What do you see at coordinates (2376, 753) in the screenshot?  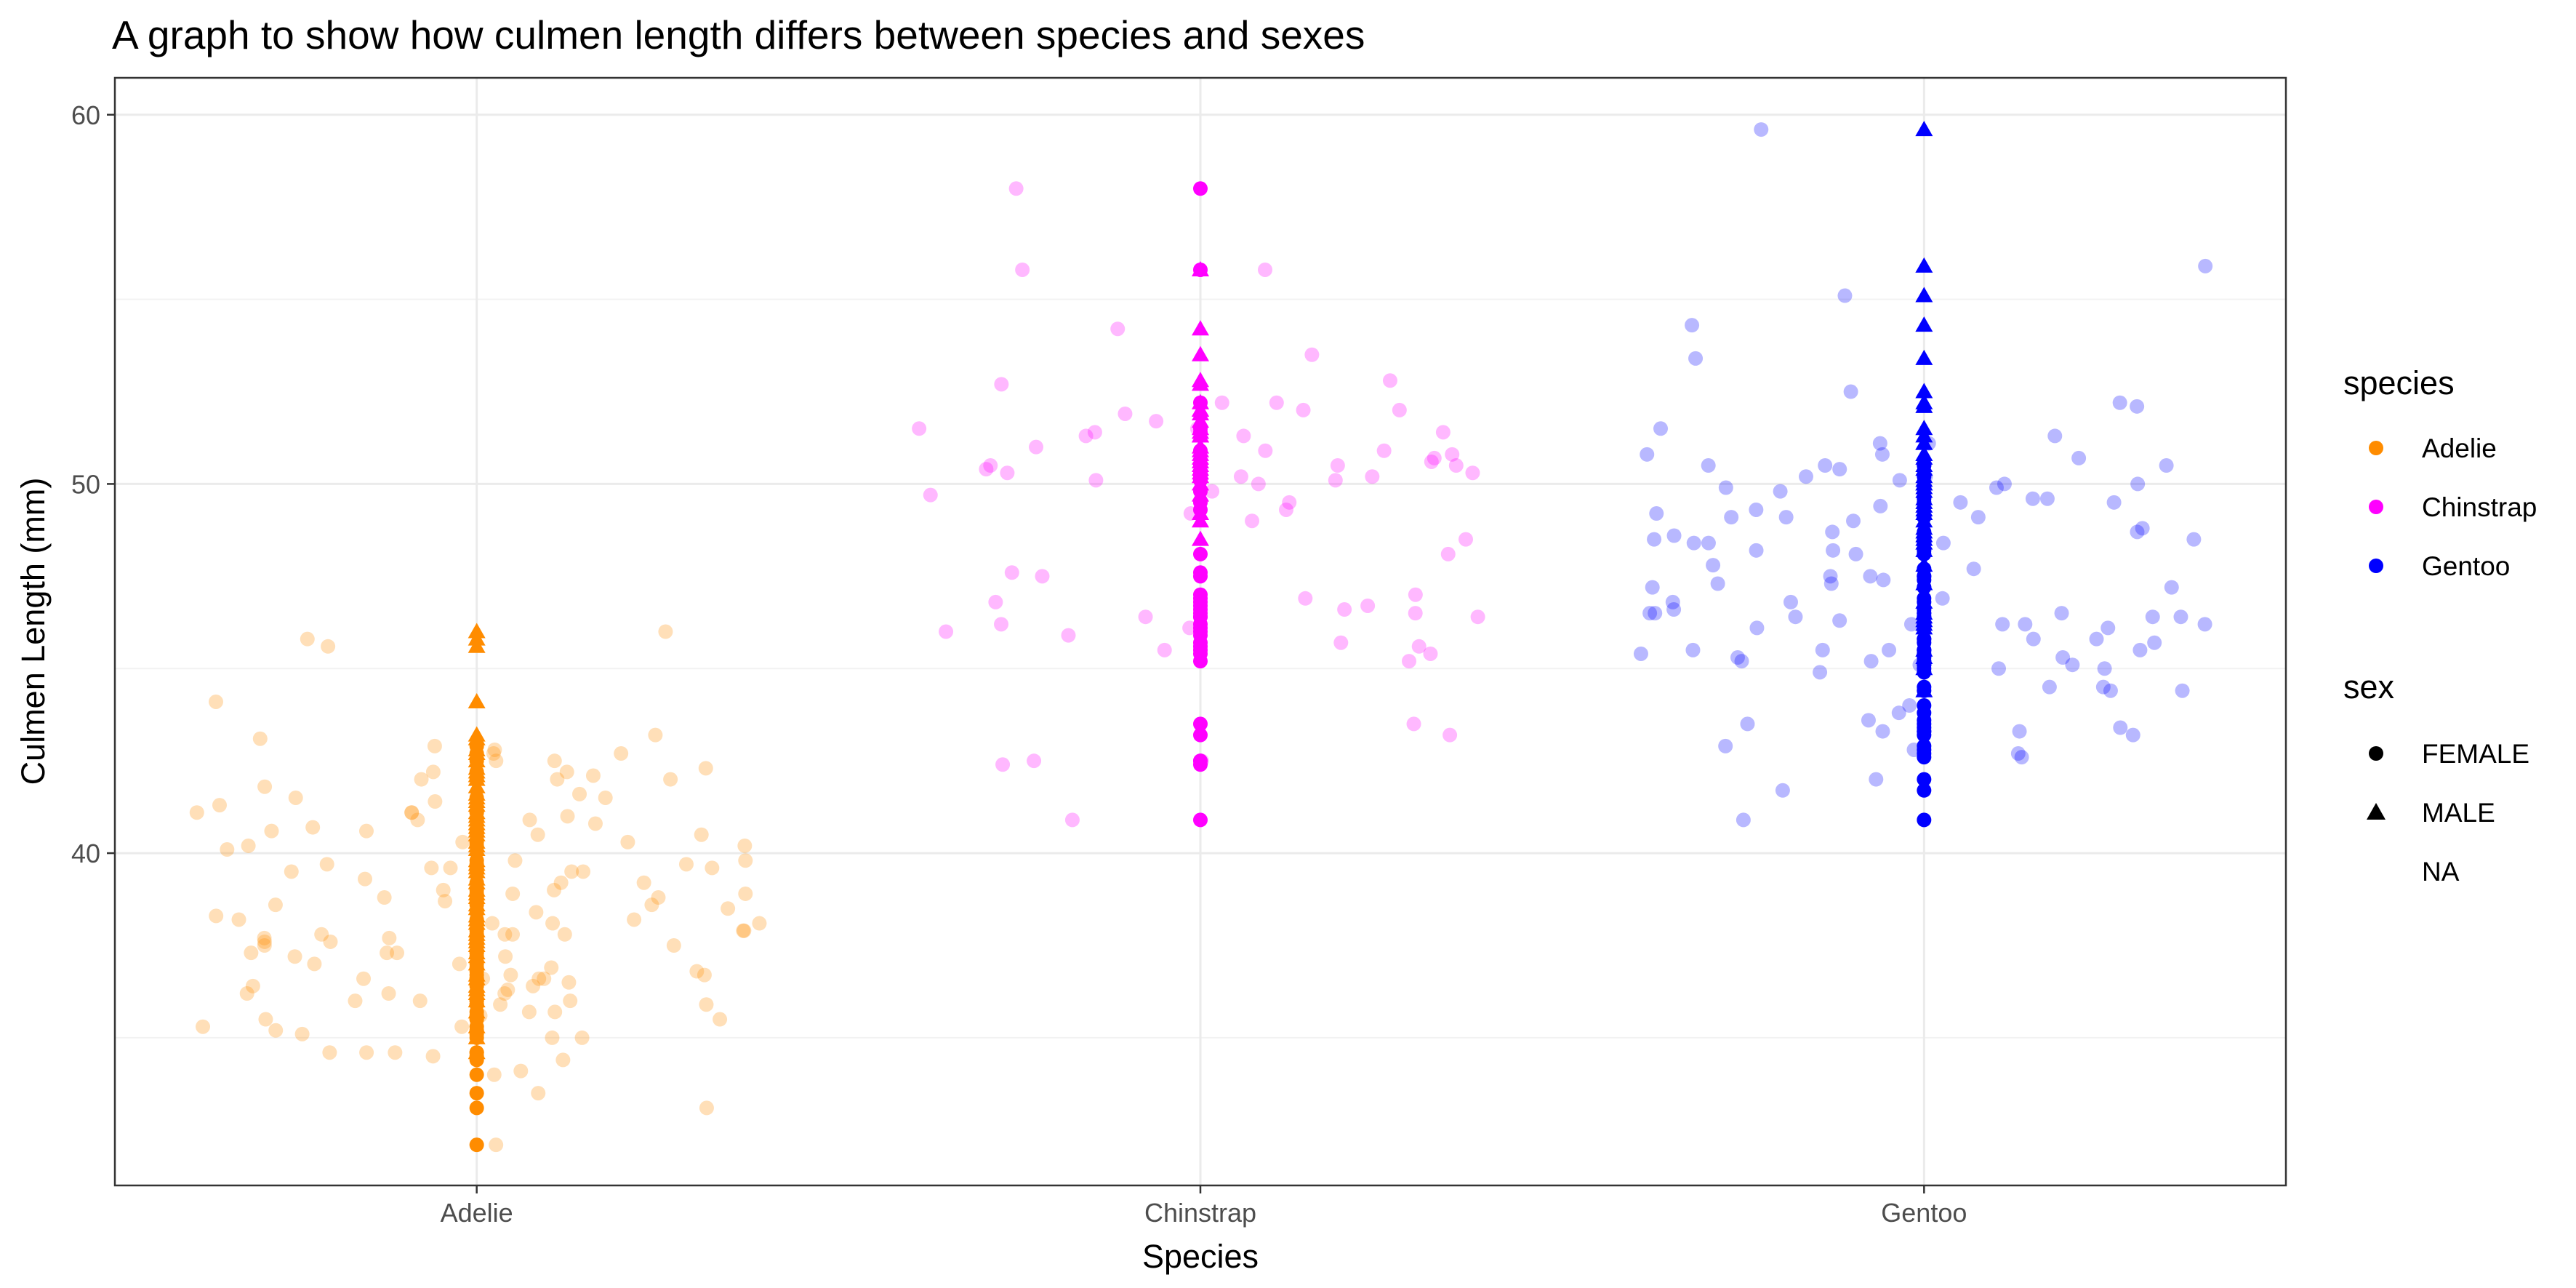 I see `legend-key-female` at bounding box center [2376, 753].